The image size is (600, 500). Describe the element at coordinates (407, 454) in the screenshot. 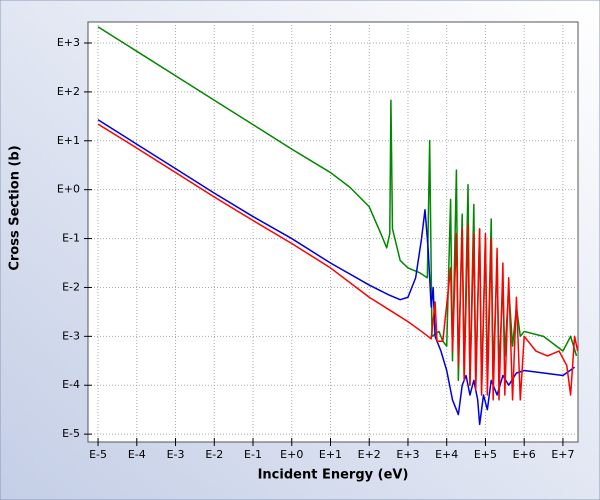

I see `x-tick-label: E+3` at that location.